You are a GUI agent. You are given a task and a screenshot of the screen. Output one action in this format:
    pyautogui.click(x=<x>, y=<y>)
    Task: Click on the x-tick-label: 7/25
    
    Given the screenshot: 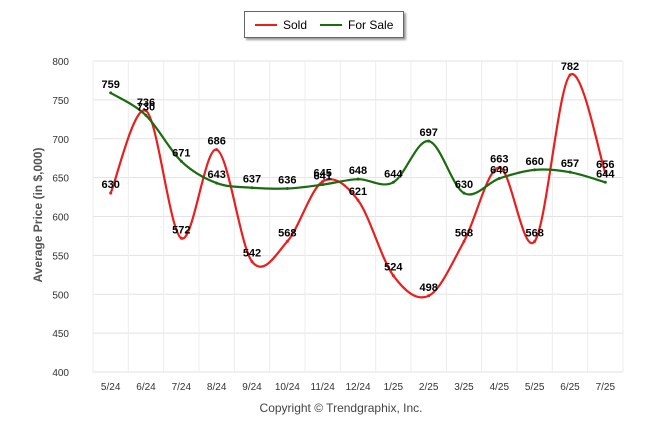 What is the action you would take?
    pyautogui.click(x=606, y=387)
    